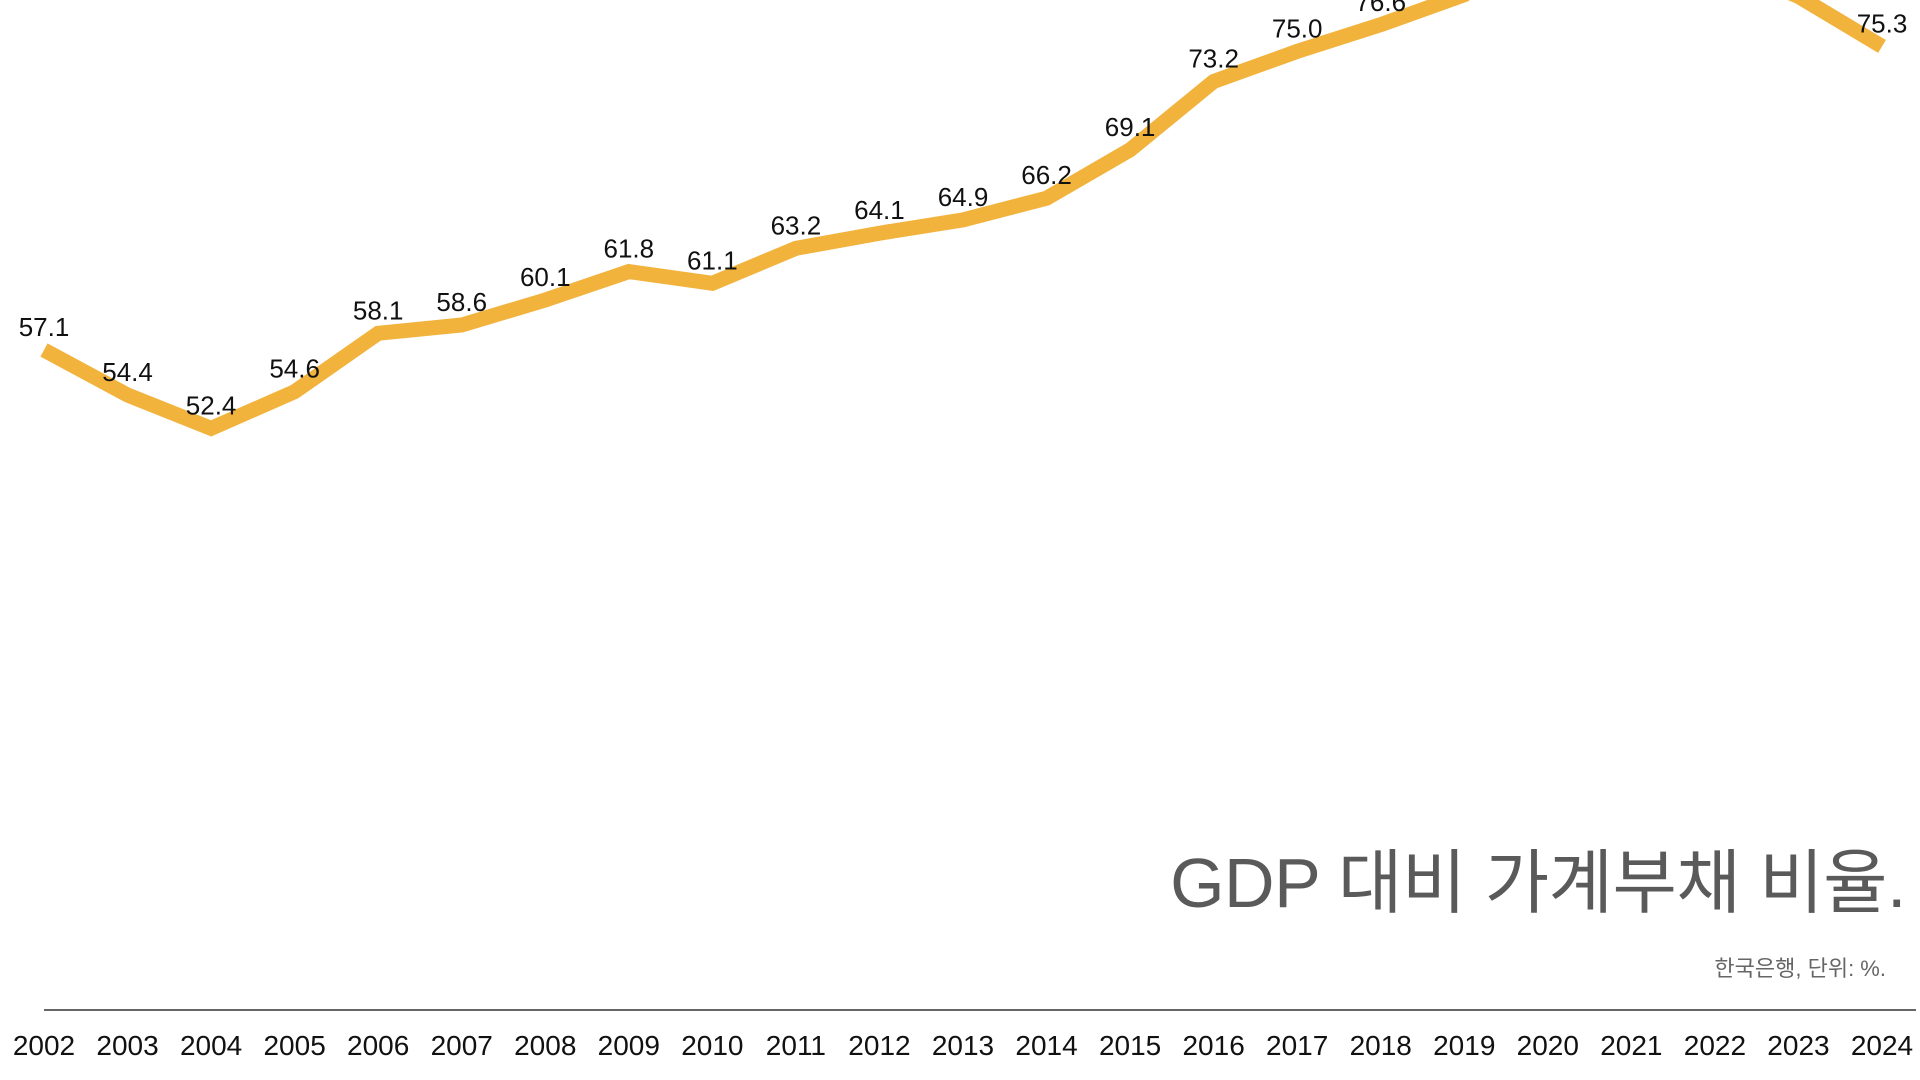  I want to click on x-tick-label: 2013, so click(963, 1045).